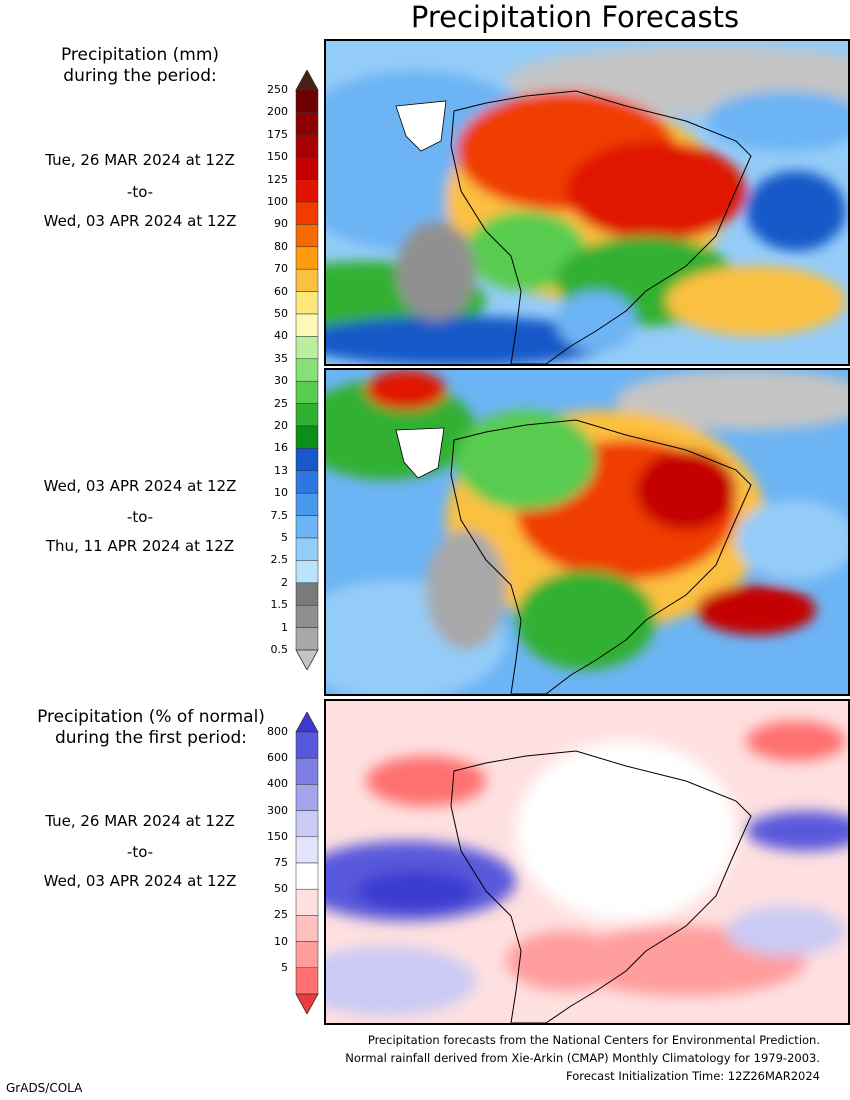  What do you see at coordinates (281, 941) in the screenshot?
I see `percent-normal-tick-label: 10` at bounding box center [281, 941].